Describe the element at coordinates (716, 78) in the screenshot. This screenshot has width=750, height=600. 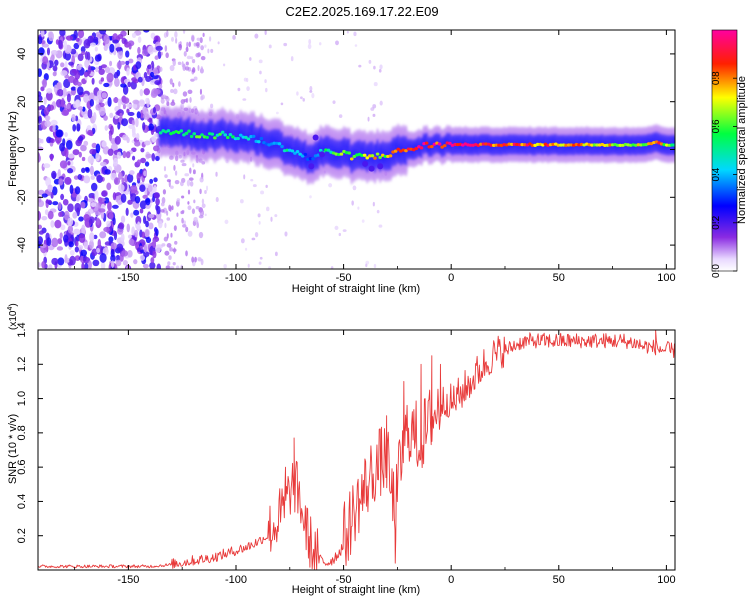
I see `colorbar-tick-label: 0.8` at that location.